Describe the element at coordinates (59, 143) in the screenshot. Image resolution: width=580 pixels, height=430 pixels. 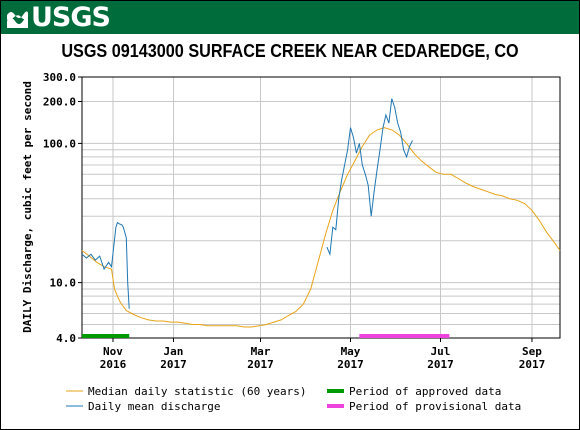
I see `y-tick-label: 100.0` at that location.